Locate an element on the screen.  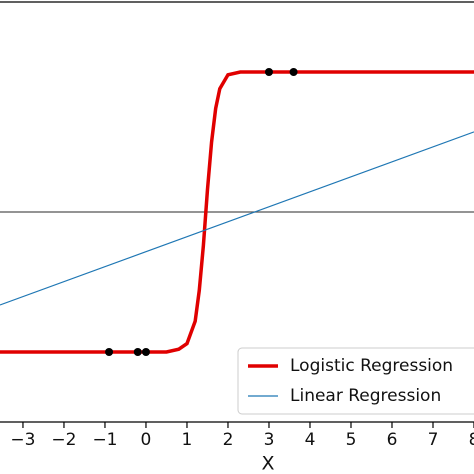
x-tick-label: 5 is located at coordinates (351, 440).